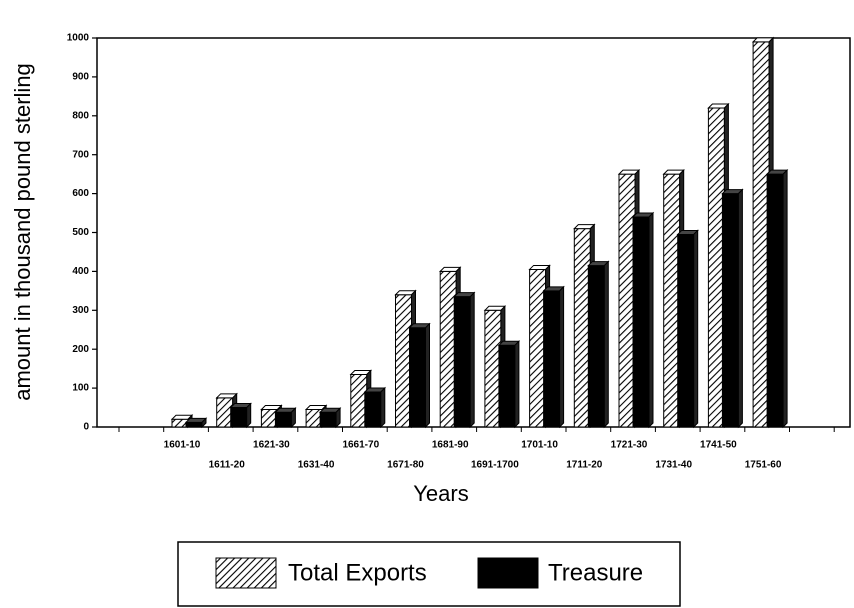  Describe the element at coordinates (450, 445) in the screenshot. I see `x-tick-label: 1681-90` at that location.